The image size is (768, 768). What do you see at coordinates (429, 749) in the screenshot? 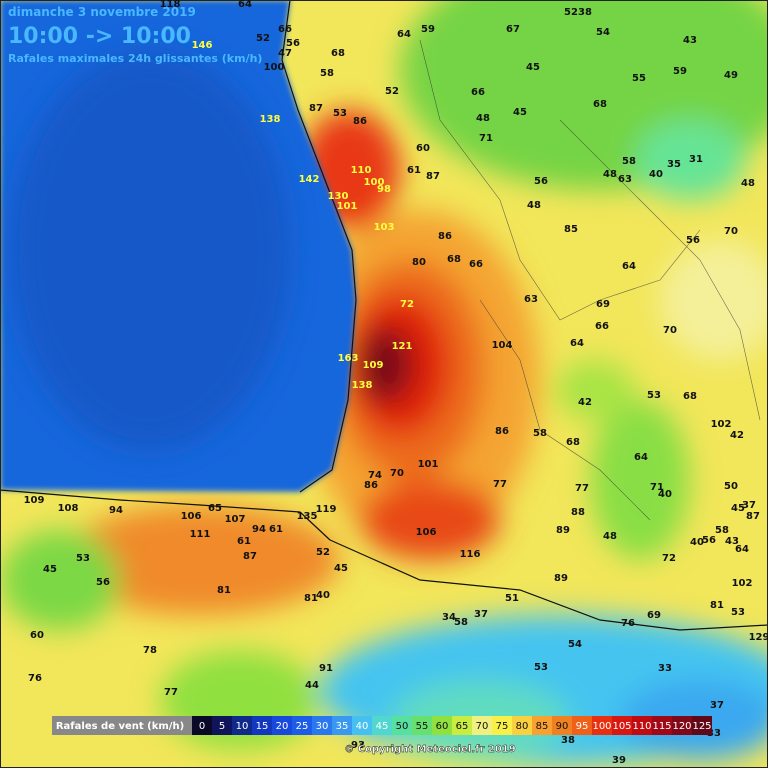
I see `copyright: © Copyright Meteociel.fr 2019` at bounding box center [429, 749].